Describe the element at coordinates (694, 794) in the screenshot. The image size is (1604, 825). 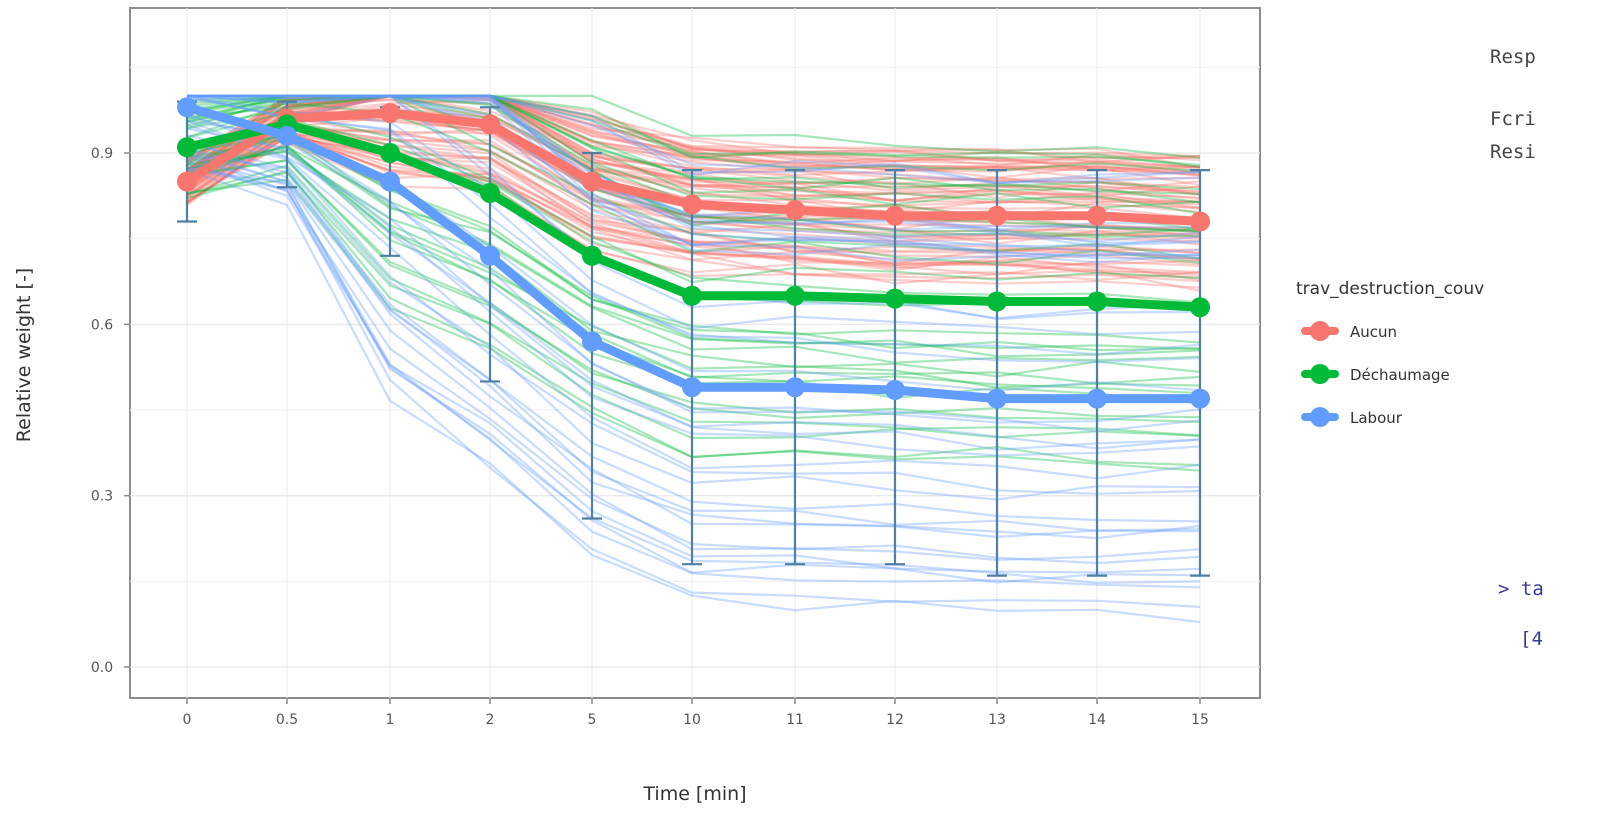
I see `x-axis-title: Time [min]` at that location.